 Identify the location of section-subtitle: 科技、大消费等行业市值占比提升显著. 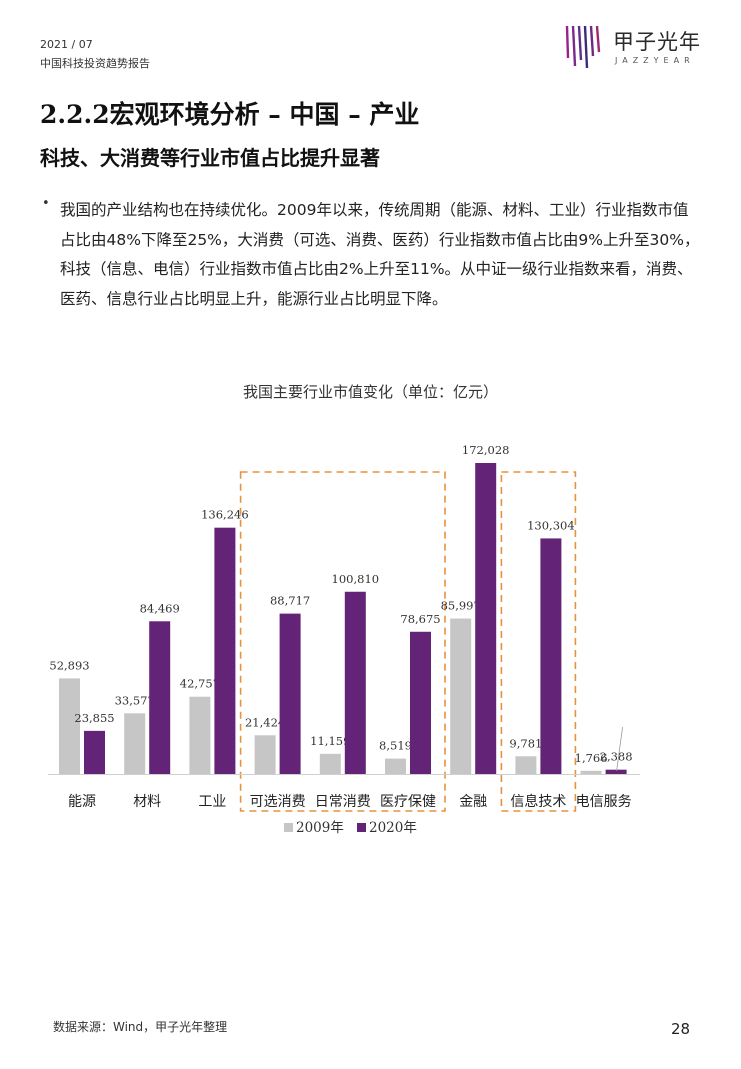
(210, 158).